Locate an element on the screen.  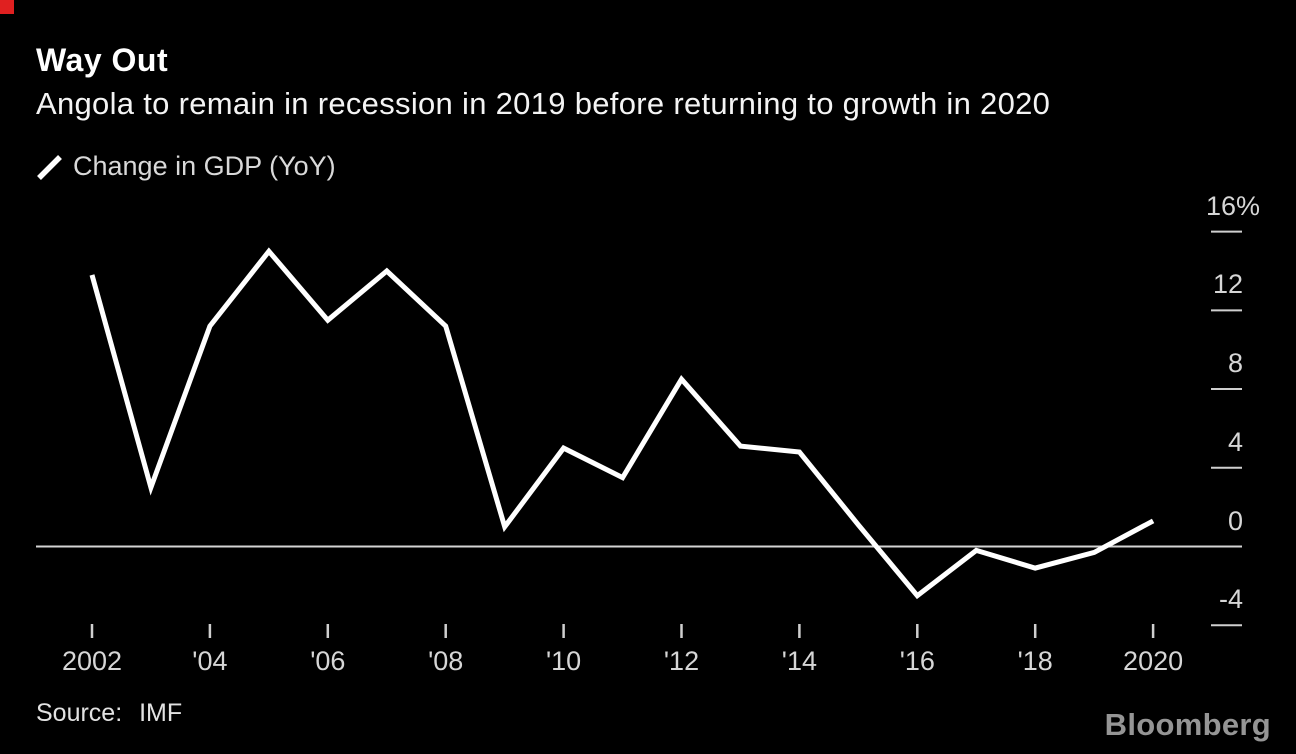
x-axis-label: '14 is located at coordinates (799, 661).